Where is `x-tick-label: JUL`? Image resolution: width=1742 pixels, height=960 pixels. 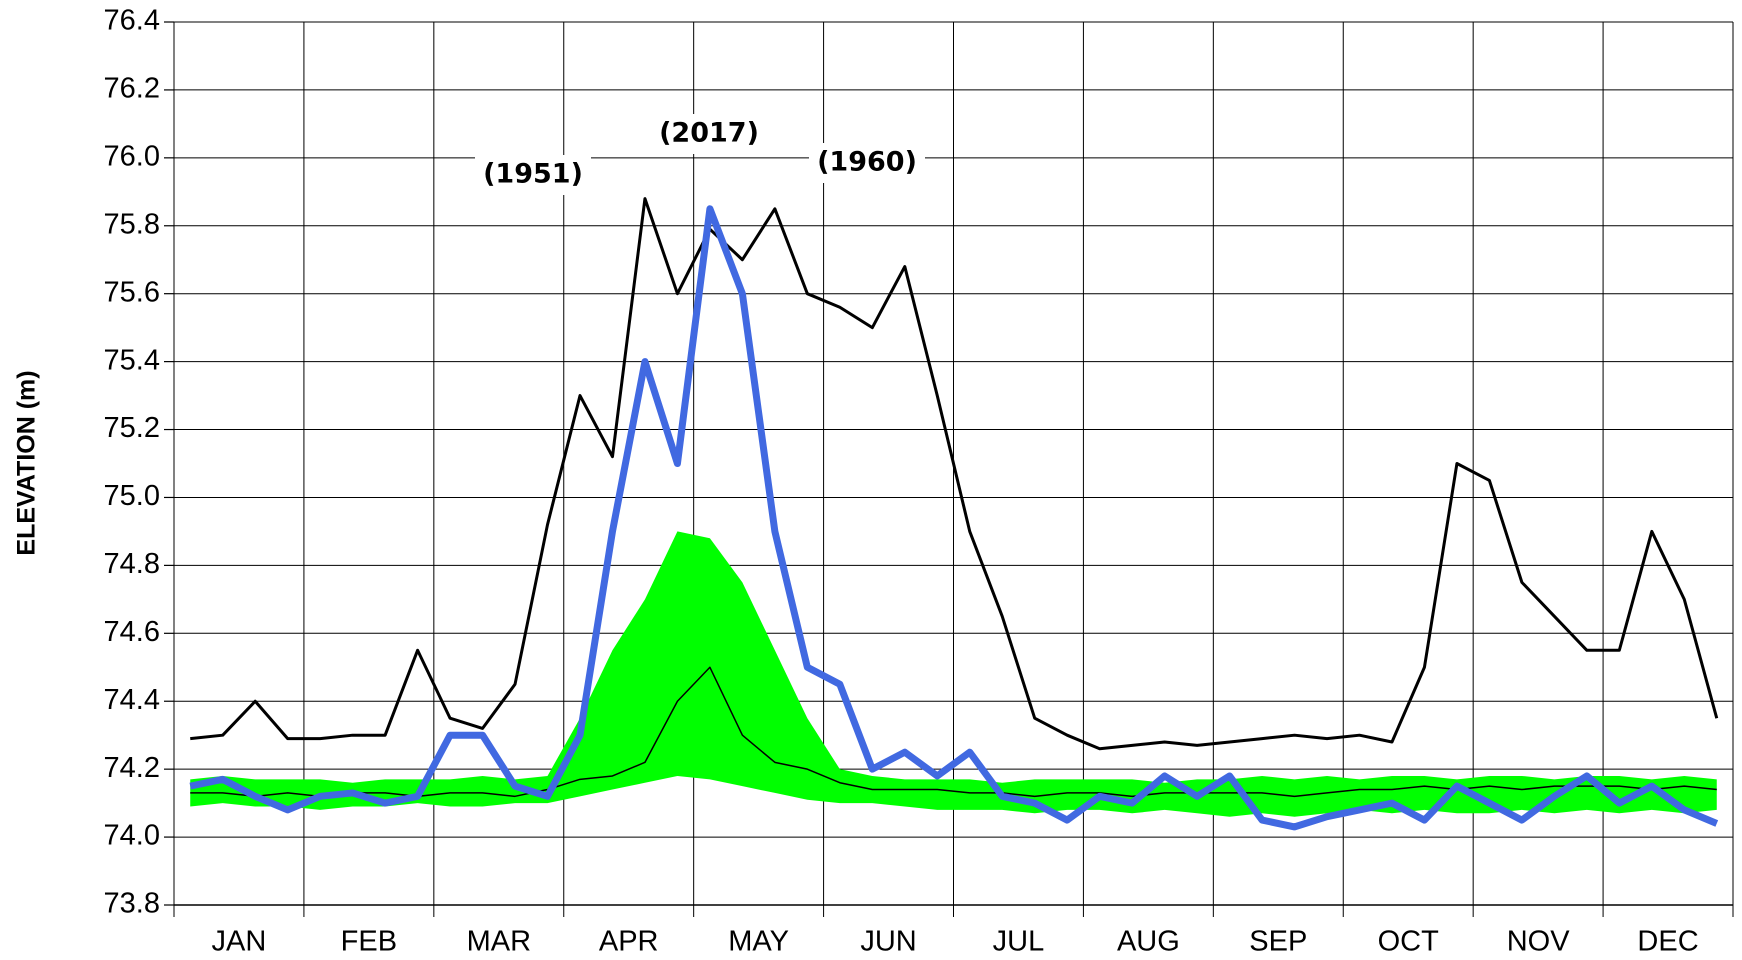 x-tick-label: JUL is located at coordinates (1019, 942).